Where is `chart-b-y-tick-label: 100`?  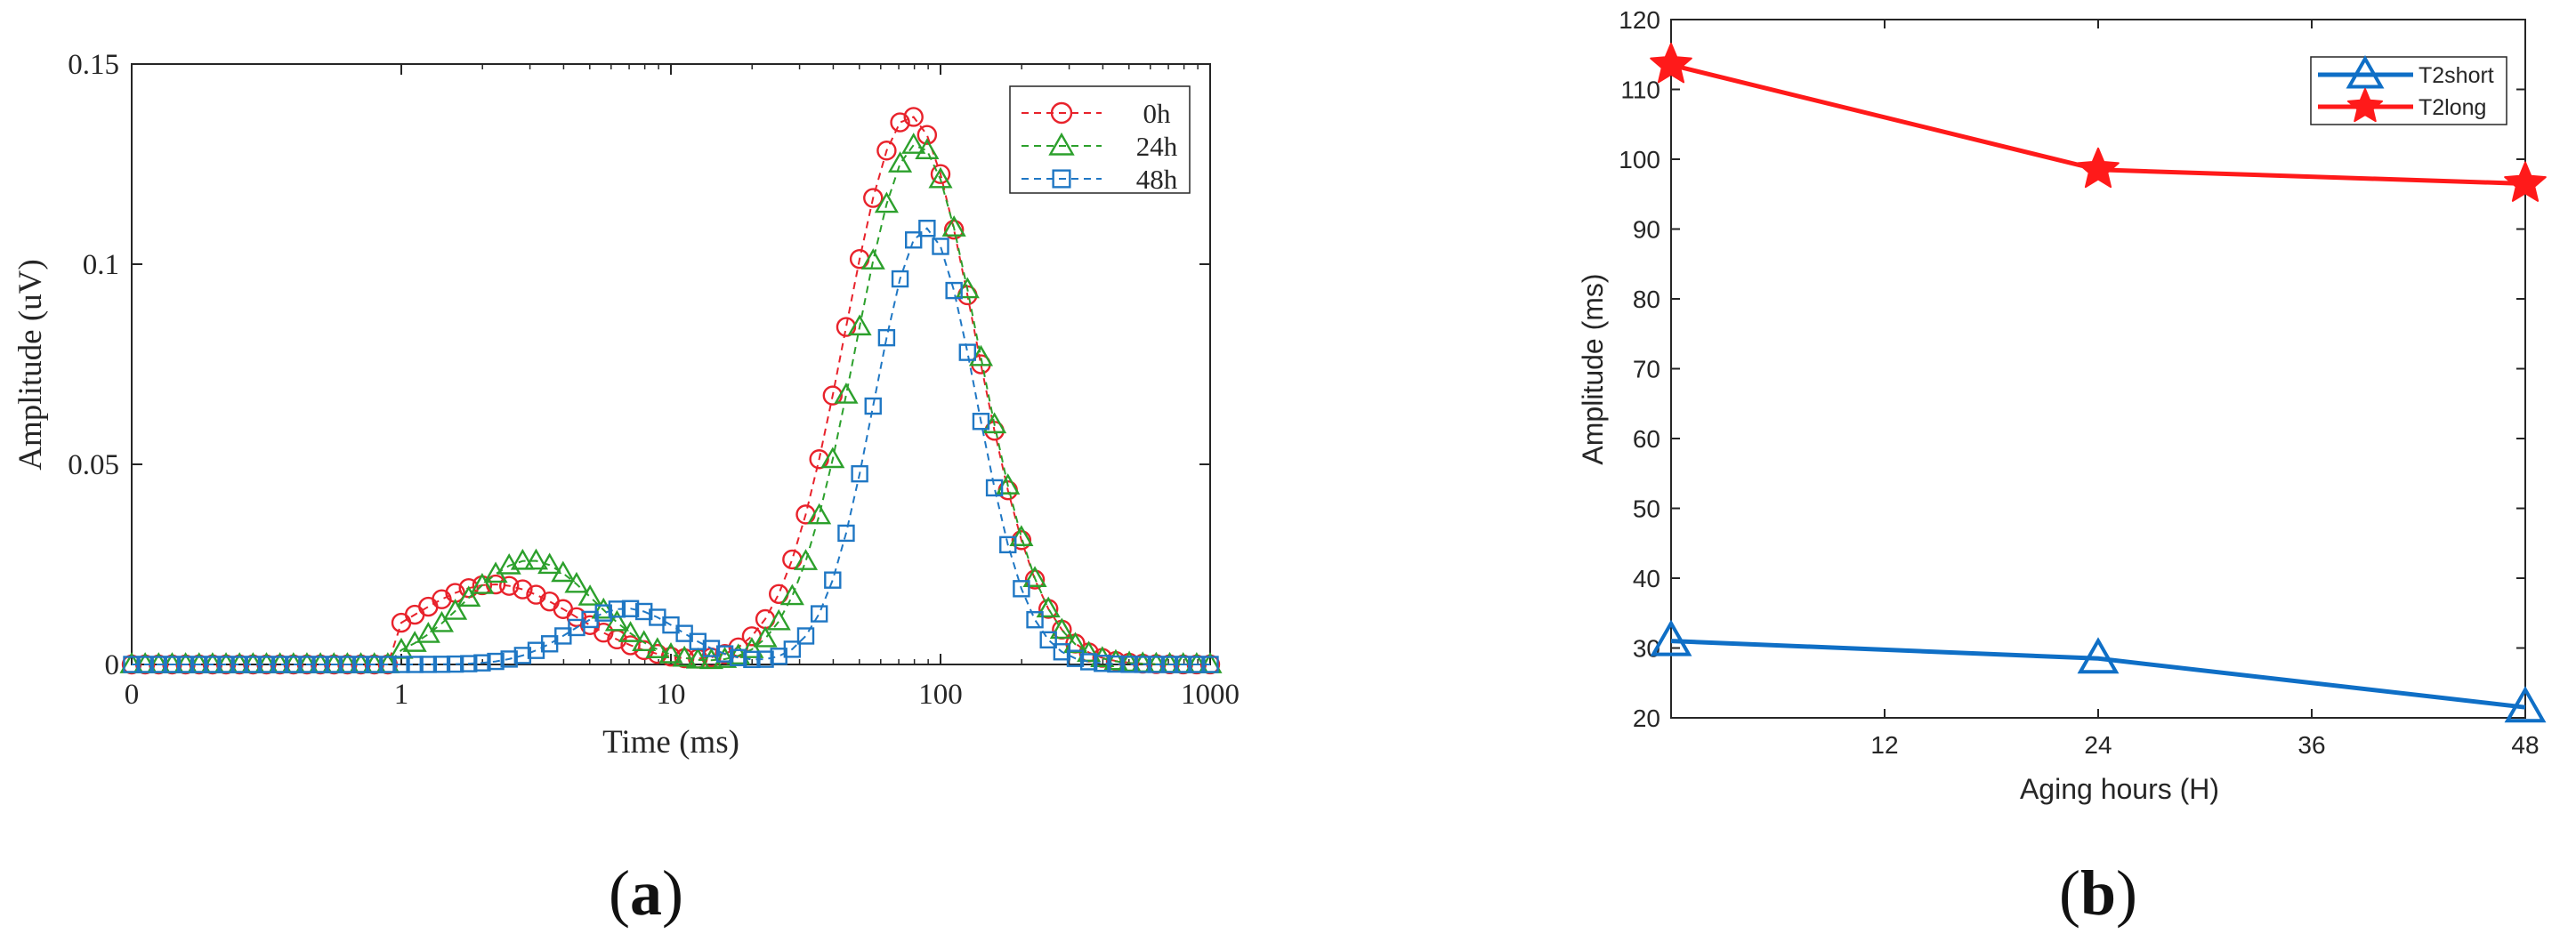 chart-b-y-tick-label: 100 is located at coordinates (1639, 159).